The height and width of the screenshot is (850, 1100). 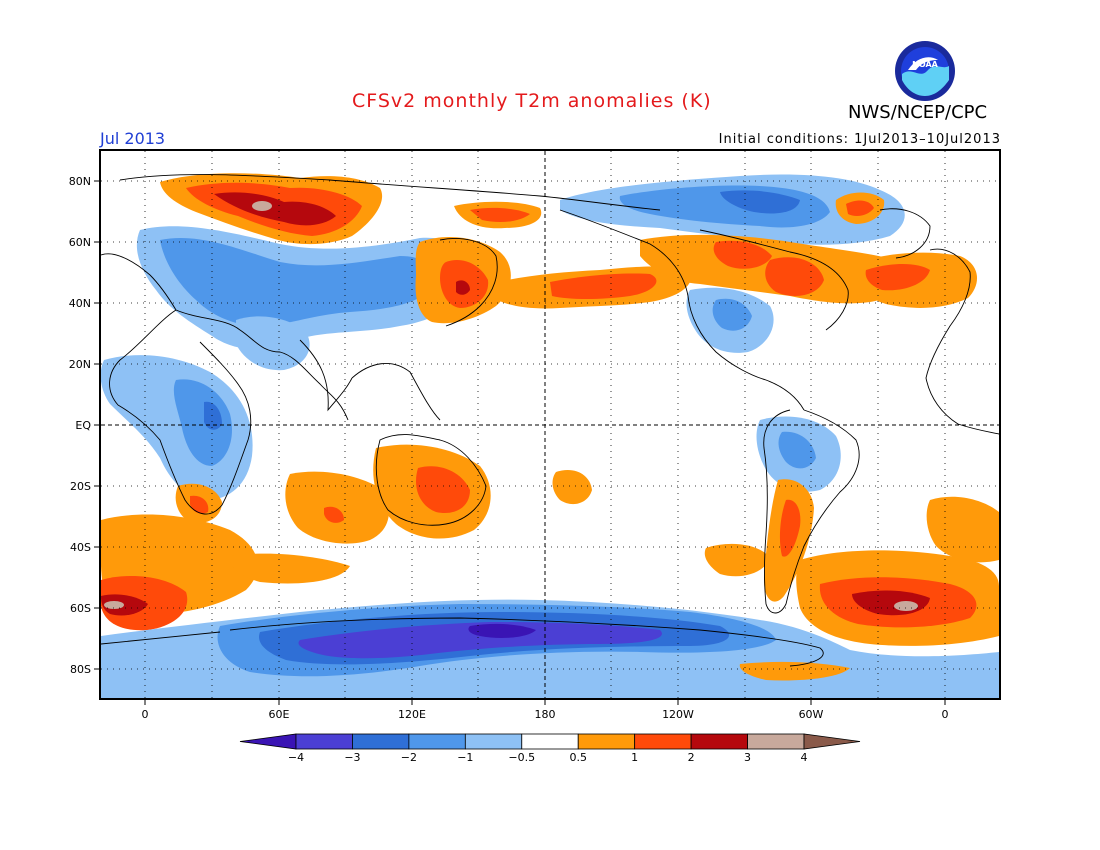 I want to click on lat-label-60s: 60S, so click(x=80, y=608).